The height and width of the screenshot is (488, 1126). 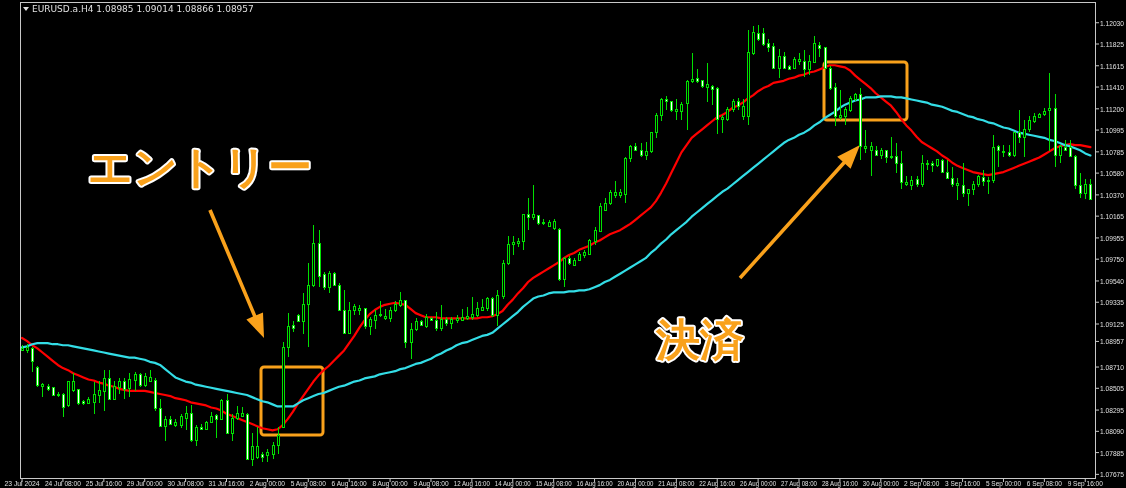 I want to click on annotation: 決済, so click(x=699, y=339).